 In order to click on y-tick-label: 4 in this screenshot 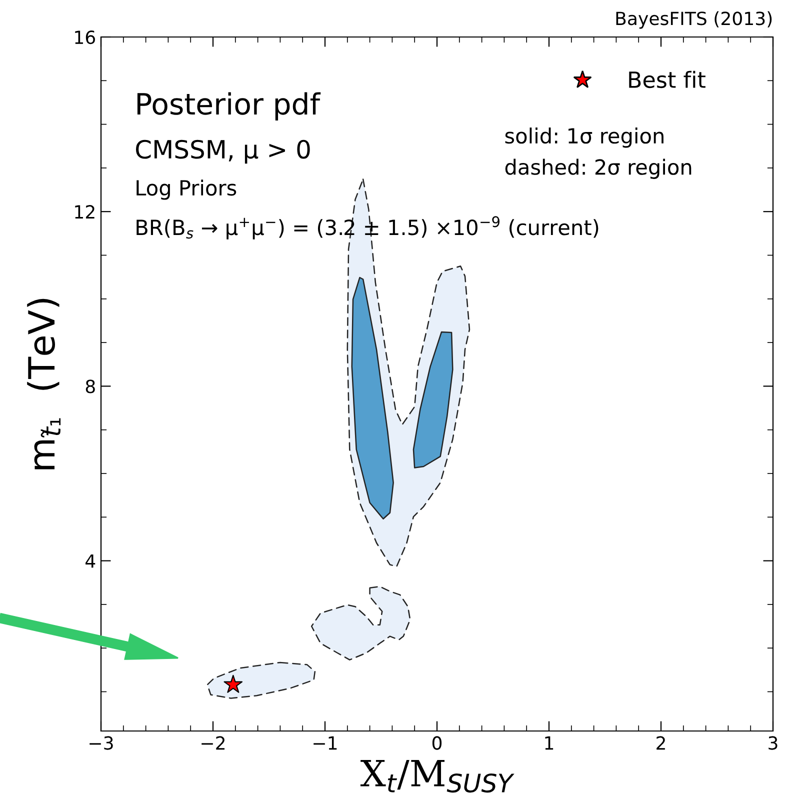, I will do `click(91, 561)`.